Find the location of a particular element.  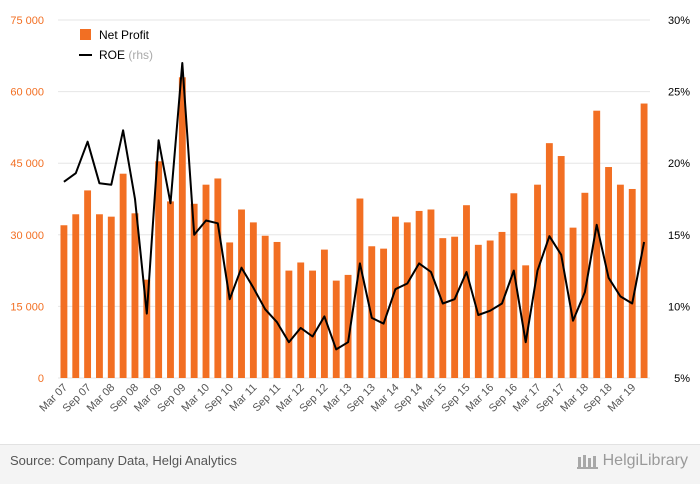

y-right-tick-label: 5% is located at coordinates (682, 379).